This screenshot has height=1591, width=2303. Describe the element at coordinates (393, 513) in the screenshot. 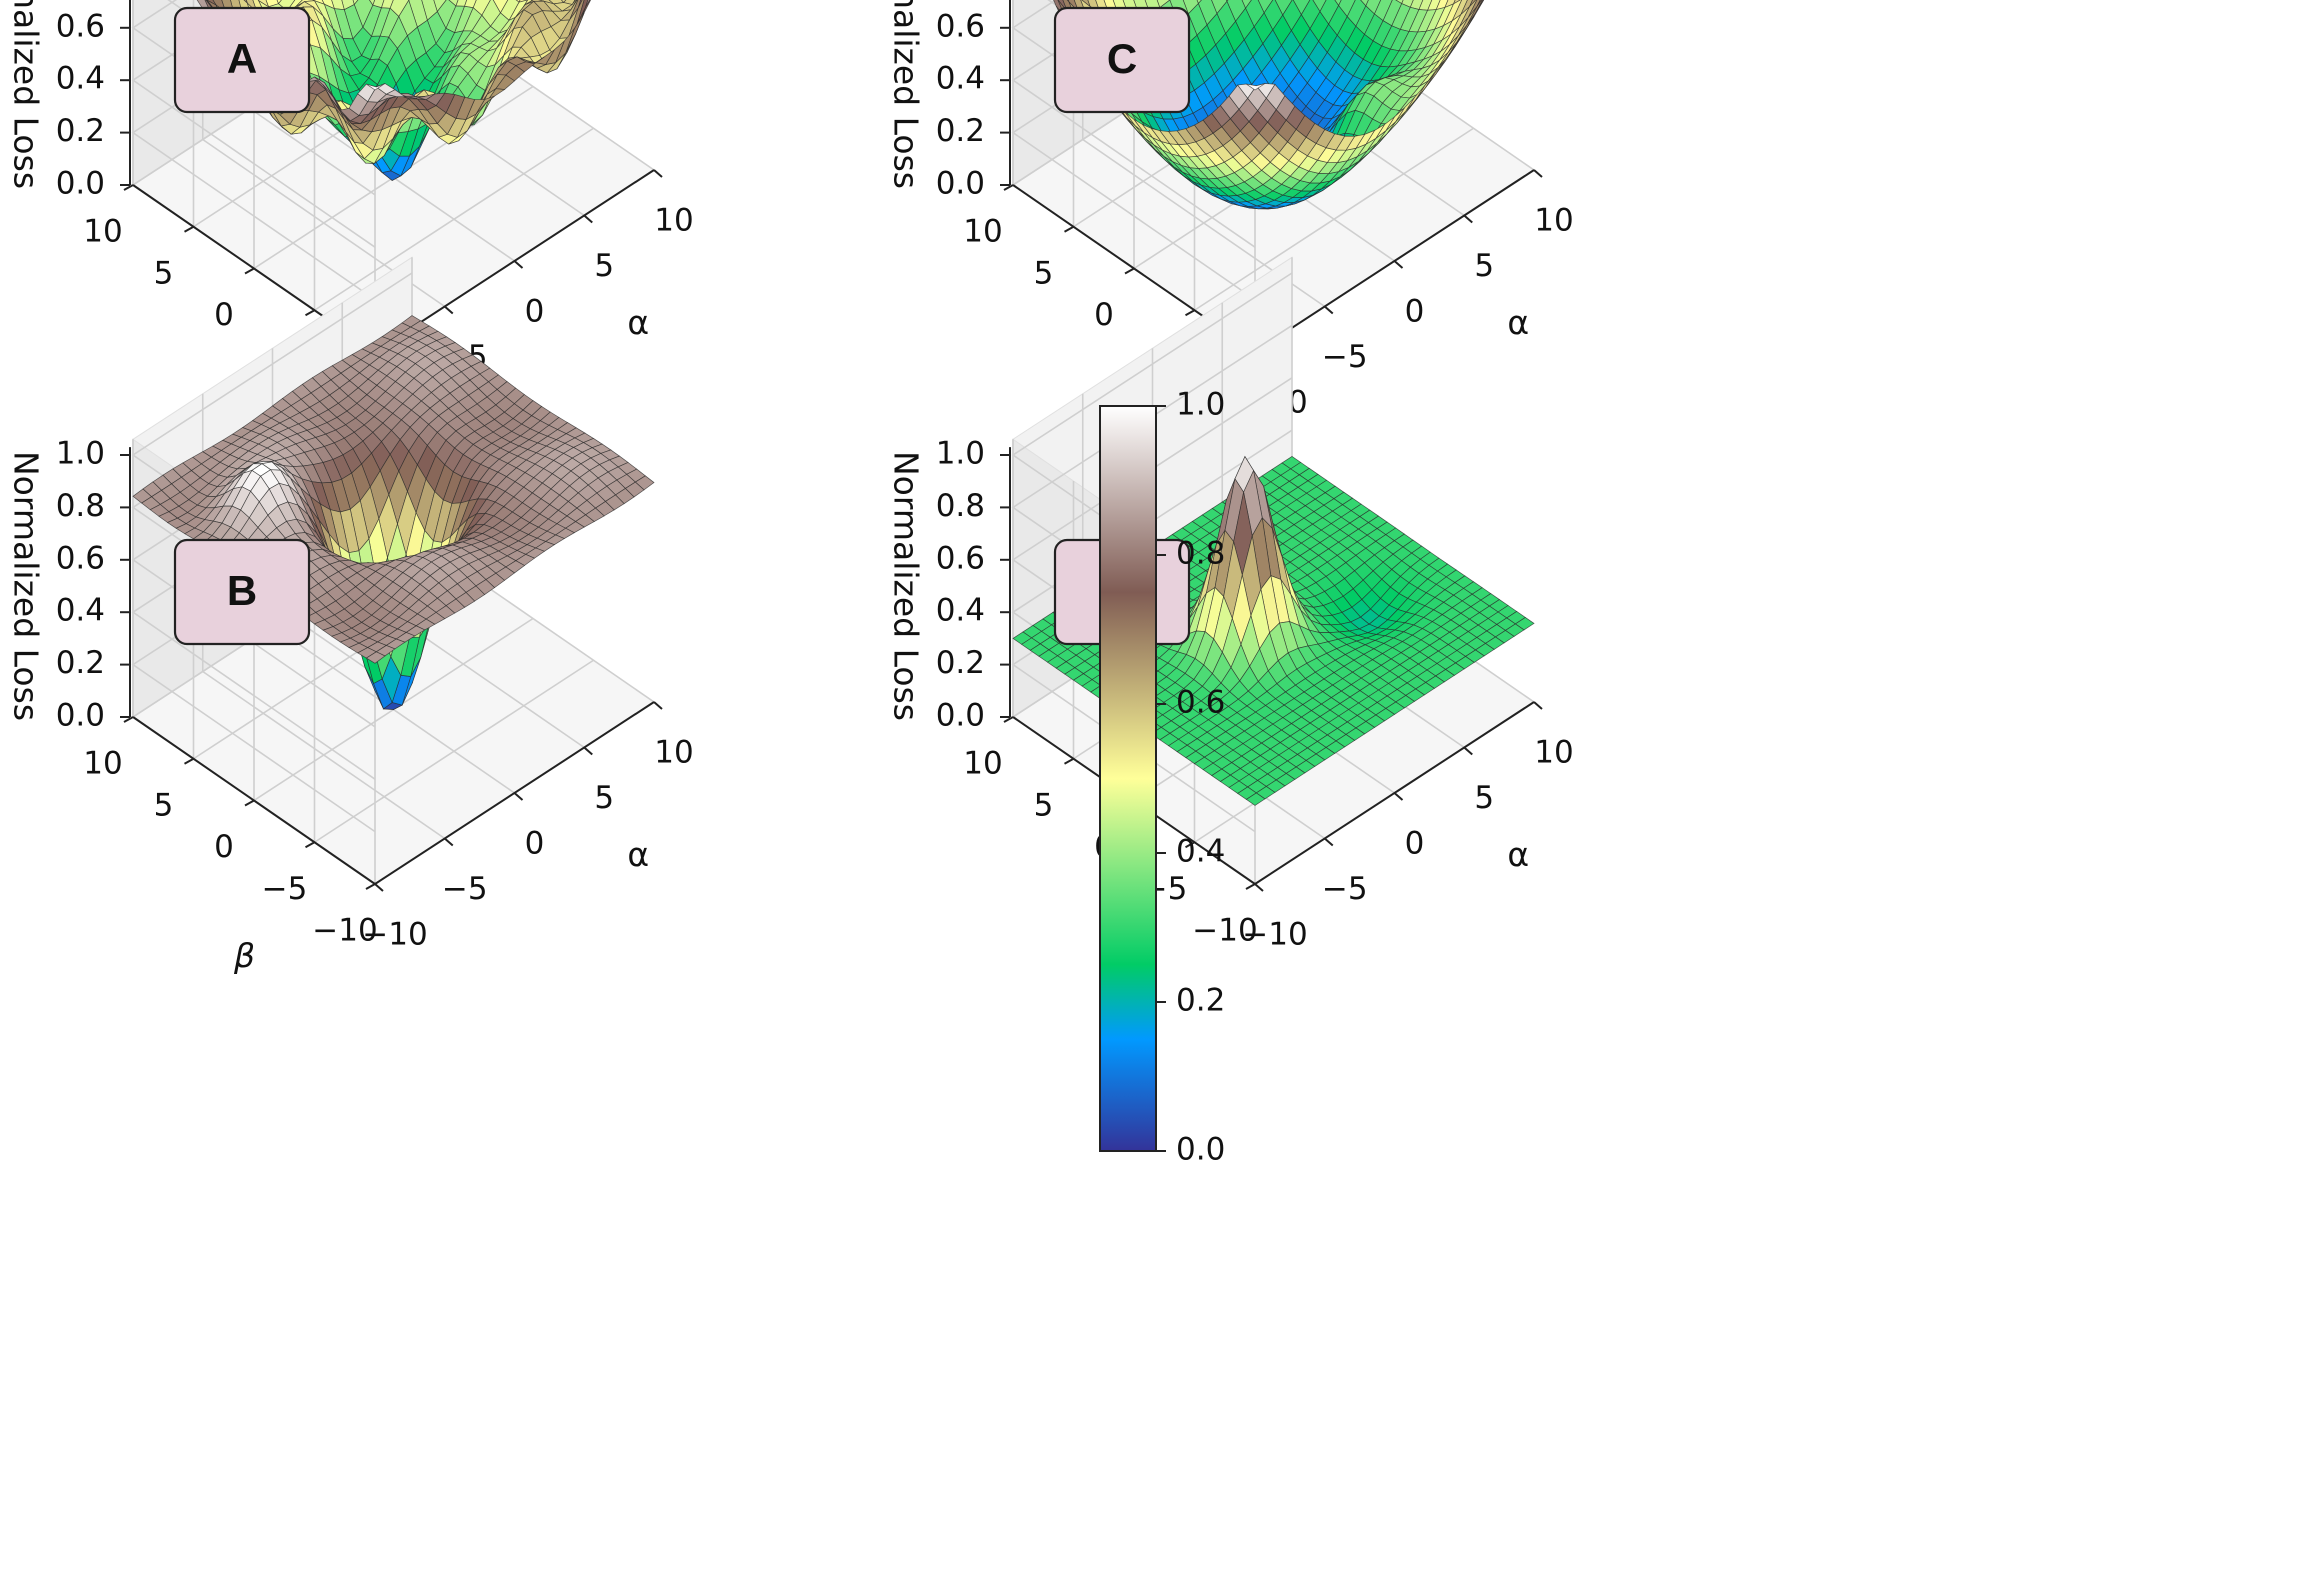

I see `surface` at that location.